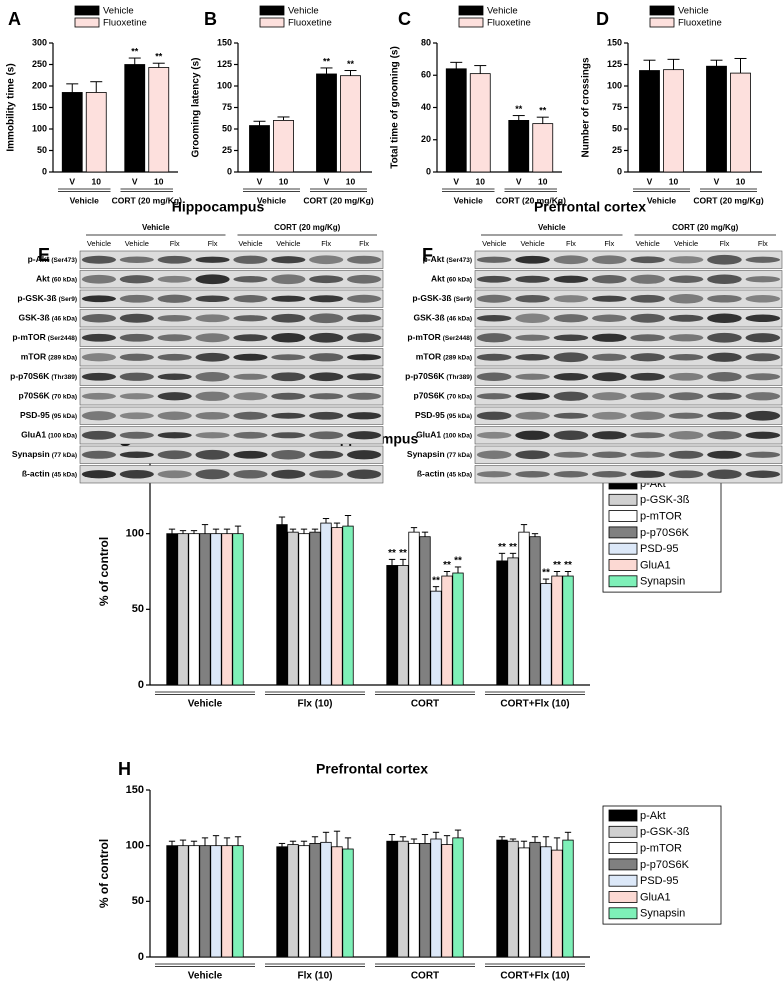 Image resolution: width=784 pixels, height=984 pixels. What do you see at coordinates (614, 64) in the screenshot?
I see `y-tick-label: 125` at bounding box center [614, 64].